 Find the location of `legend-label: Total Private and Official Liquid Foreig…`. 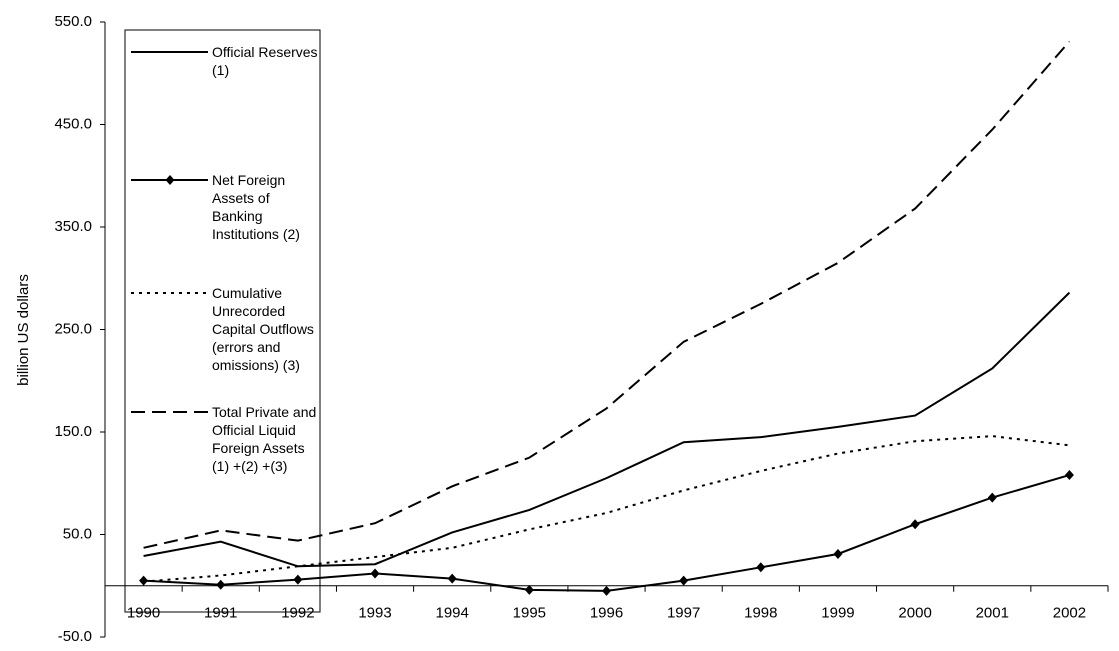

legend-label: Total Private and Official Liquid Foreig… is located at coordinates (264, 439).